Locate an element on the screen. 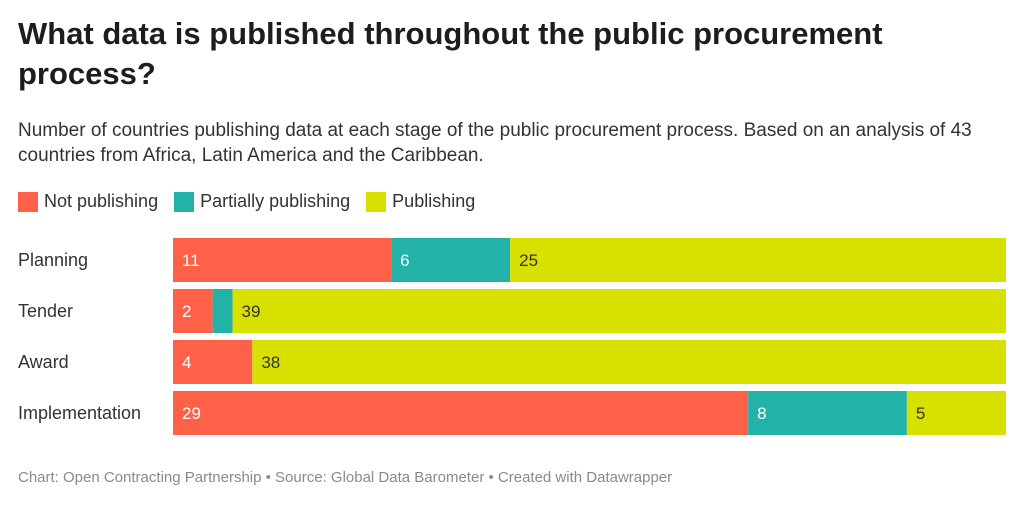  data-label: 8 is located at coordinates (761, 413).